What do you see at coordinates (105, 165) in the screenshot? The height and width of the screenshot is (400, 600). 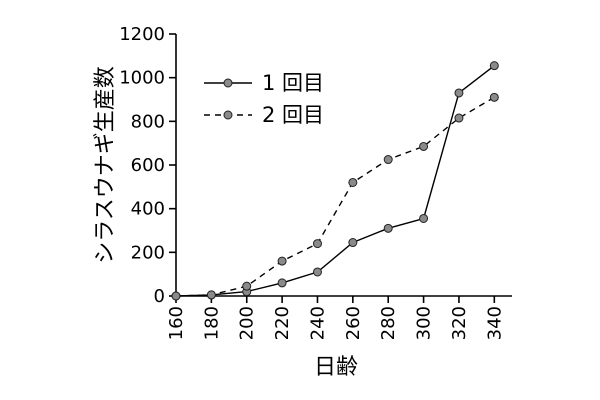 I see `y-axis-title: シラスウナギ生産数` at bounding box center [105, 165].